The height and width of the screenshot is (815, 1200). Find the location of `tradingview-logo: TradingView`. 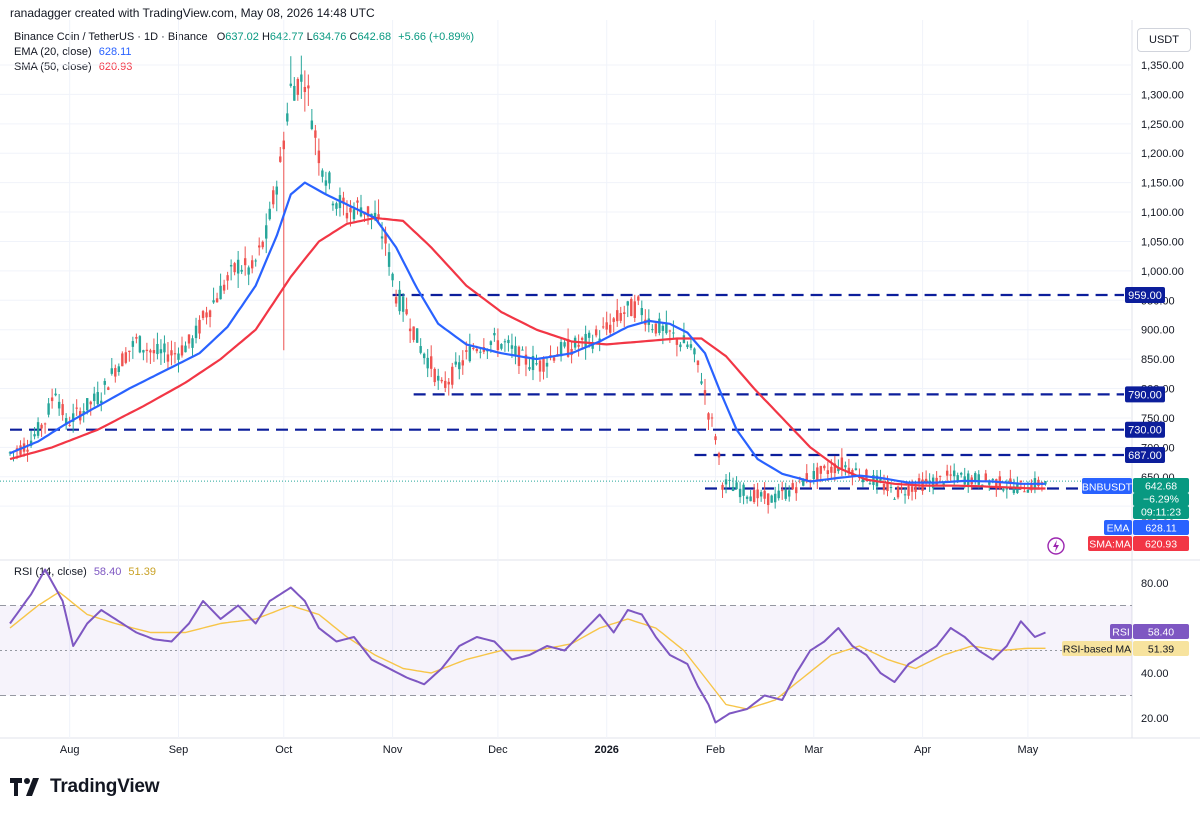

tradingview-logo: TradingView is located at coordinates (85, 787).